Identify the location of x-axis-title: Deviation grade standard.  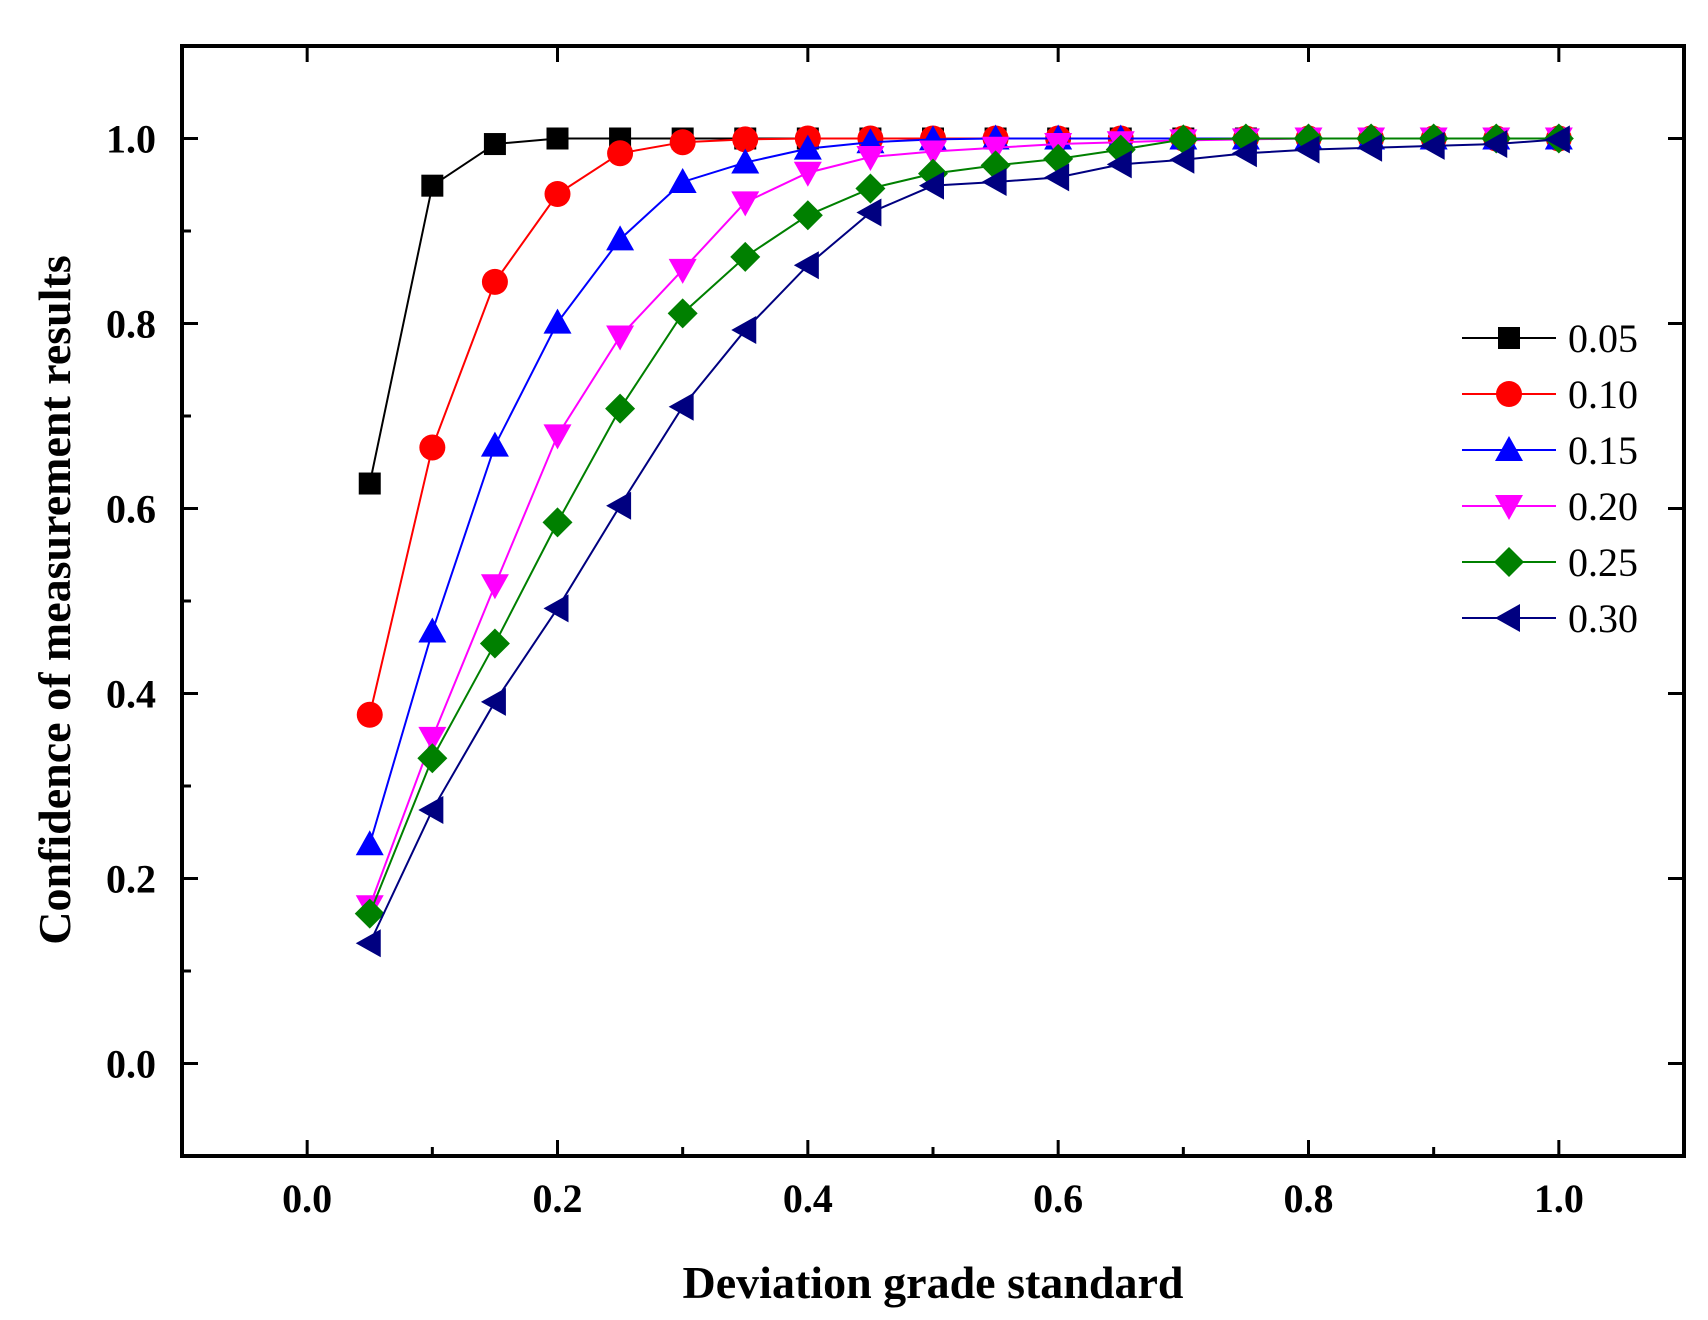
(933, 1282).